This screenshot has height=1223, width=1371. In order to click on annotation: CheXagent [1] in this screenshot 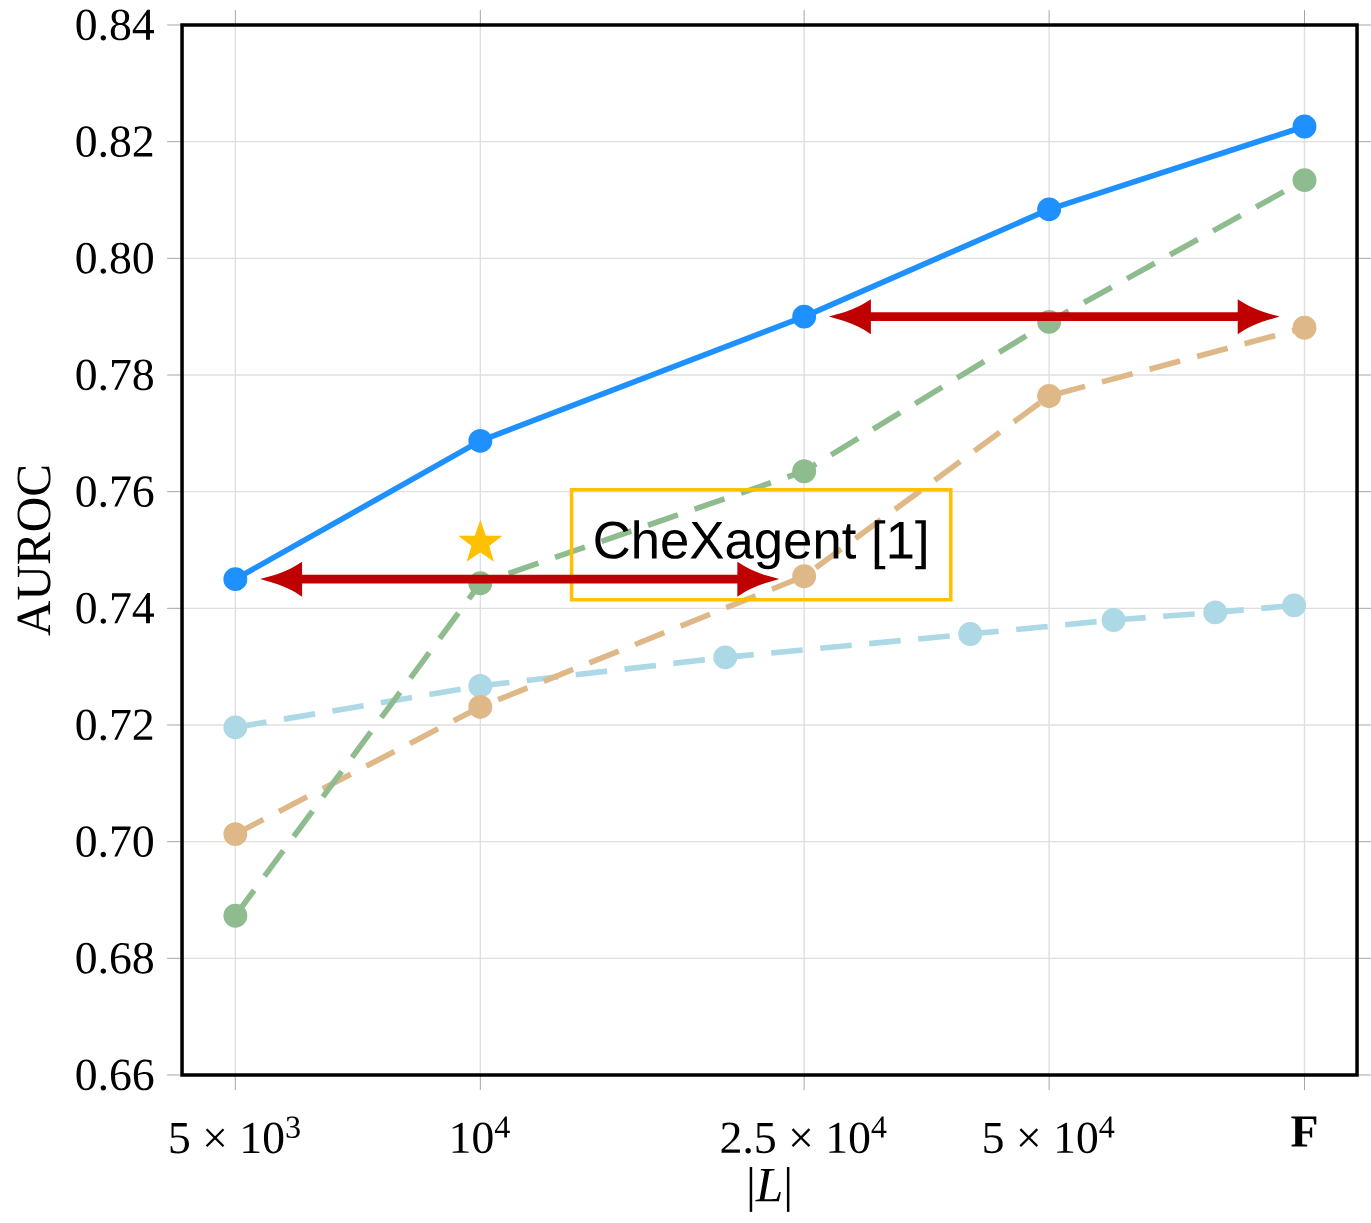, I will do `click(760, 545)`.